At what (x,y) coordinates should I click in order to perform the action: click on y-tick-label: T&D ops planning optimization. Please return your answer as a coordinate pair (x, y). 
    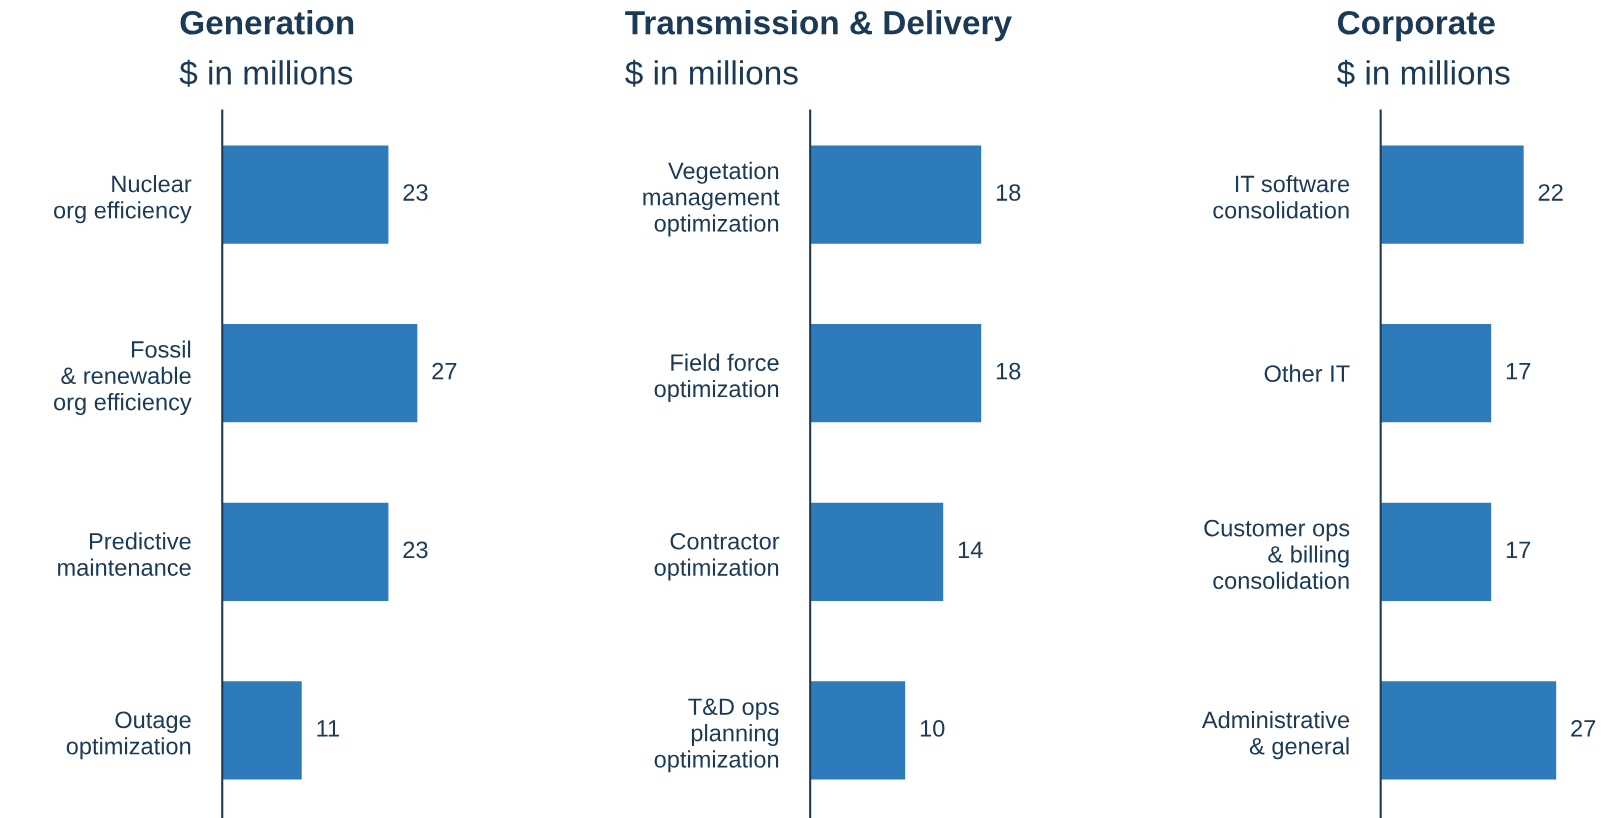
    Looking at the image, I should click on (716, 735).